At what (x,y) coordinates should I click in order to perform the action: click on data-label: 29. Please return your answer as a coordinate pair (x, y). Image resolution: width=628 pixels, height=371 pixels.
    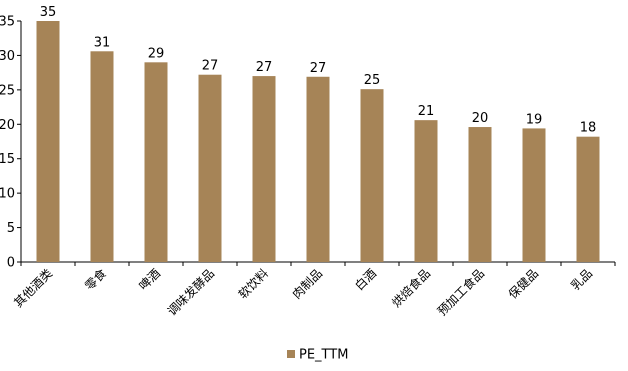
    Looking at the image, I should click on (156, 53).